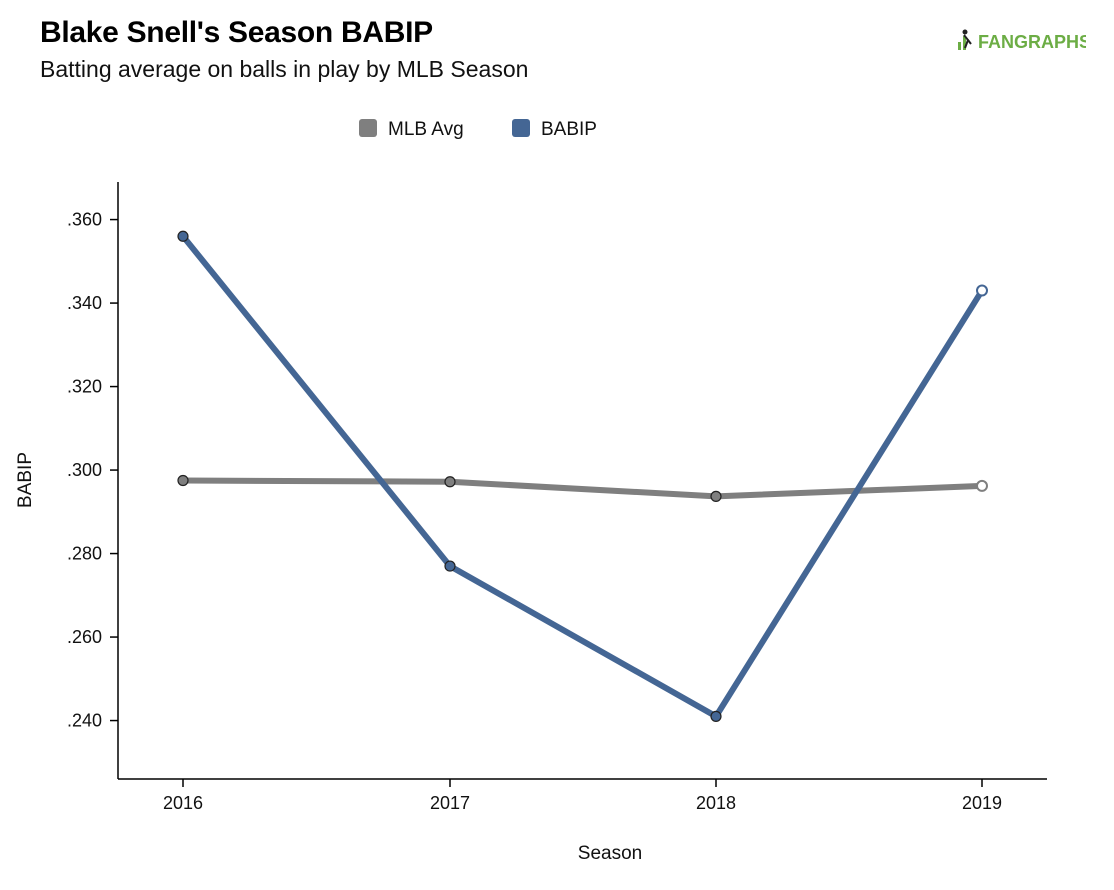 Image resolution: width=1114 pixels, height=890 pixels. What do you see at coordinates (84, 387) in the screenshot?
I see `y-tick-label: .320` at bounding box center [84, 387].